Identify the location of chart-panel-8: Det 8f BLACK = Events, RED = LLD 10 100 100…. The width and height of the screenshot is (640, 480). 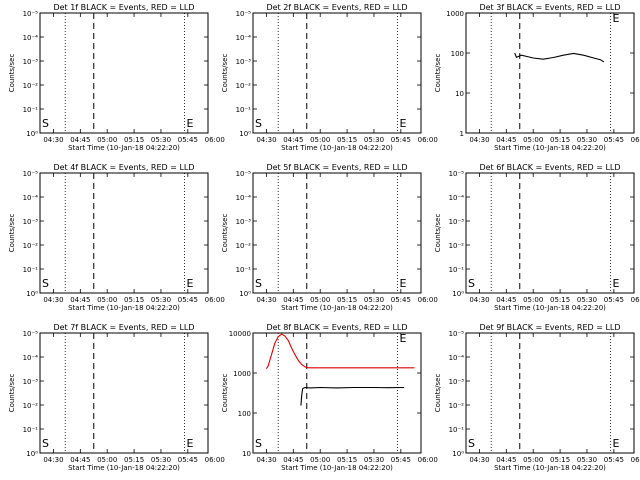
(329, 397).